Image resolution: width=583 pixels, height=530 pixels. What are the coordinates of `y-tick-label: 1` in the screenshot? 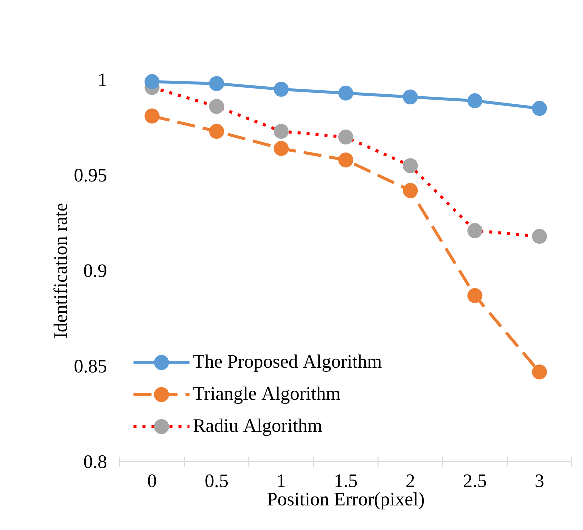 It's located at (102, 80).